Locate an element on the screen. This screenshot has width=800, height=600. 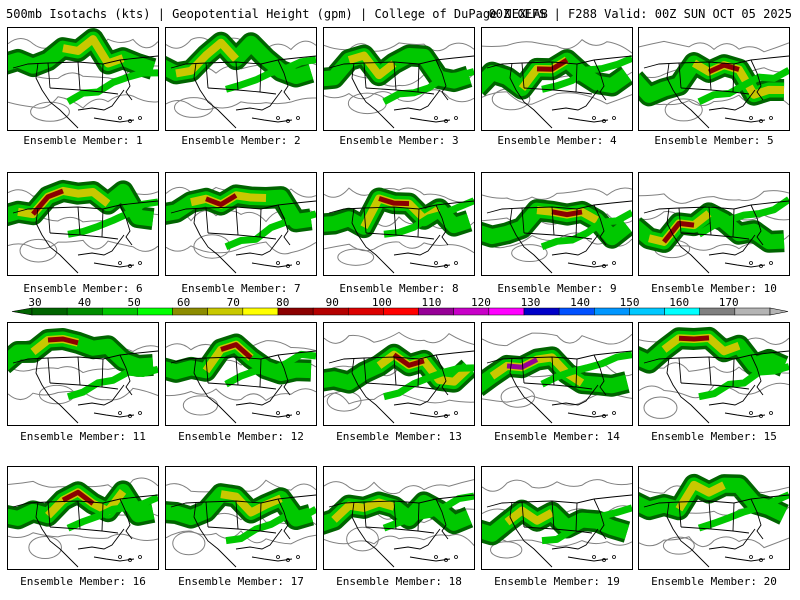
colorbar-svg: 30 40 50 60 70 80 90 100 110 120 130 140 150 160 170 is located at coordinates (400, 306).